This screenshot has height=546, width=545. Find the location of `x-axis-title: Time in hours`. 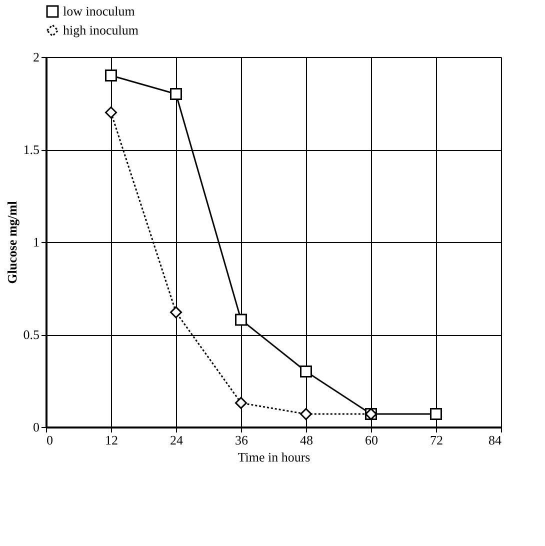

x-axis-title: Time in hours is located at coordinates (274, 457).